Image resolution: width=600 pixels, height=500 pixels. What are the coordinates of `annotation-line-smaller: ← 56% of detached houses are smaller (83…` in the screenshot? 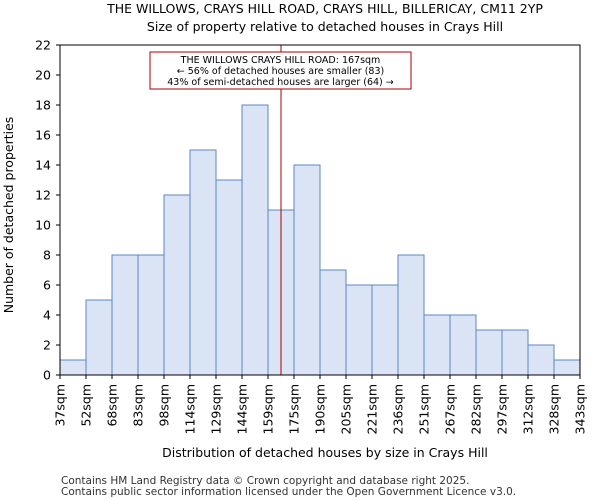 It's located at (280, 71).